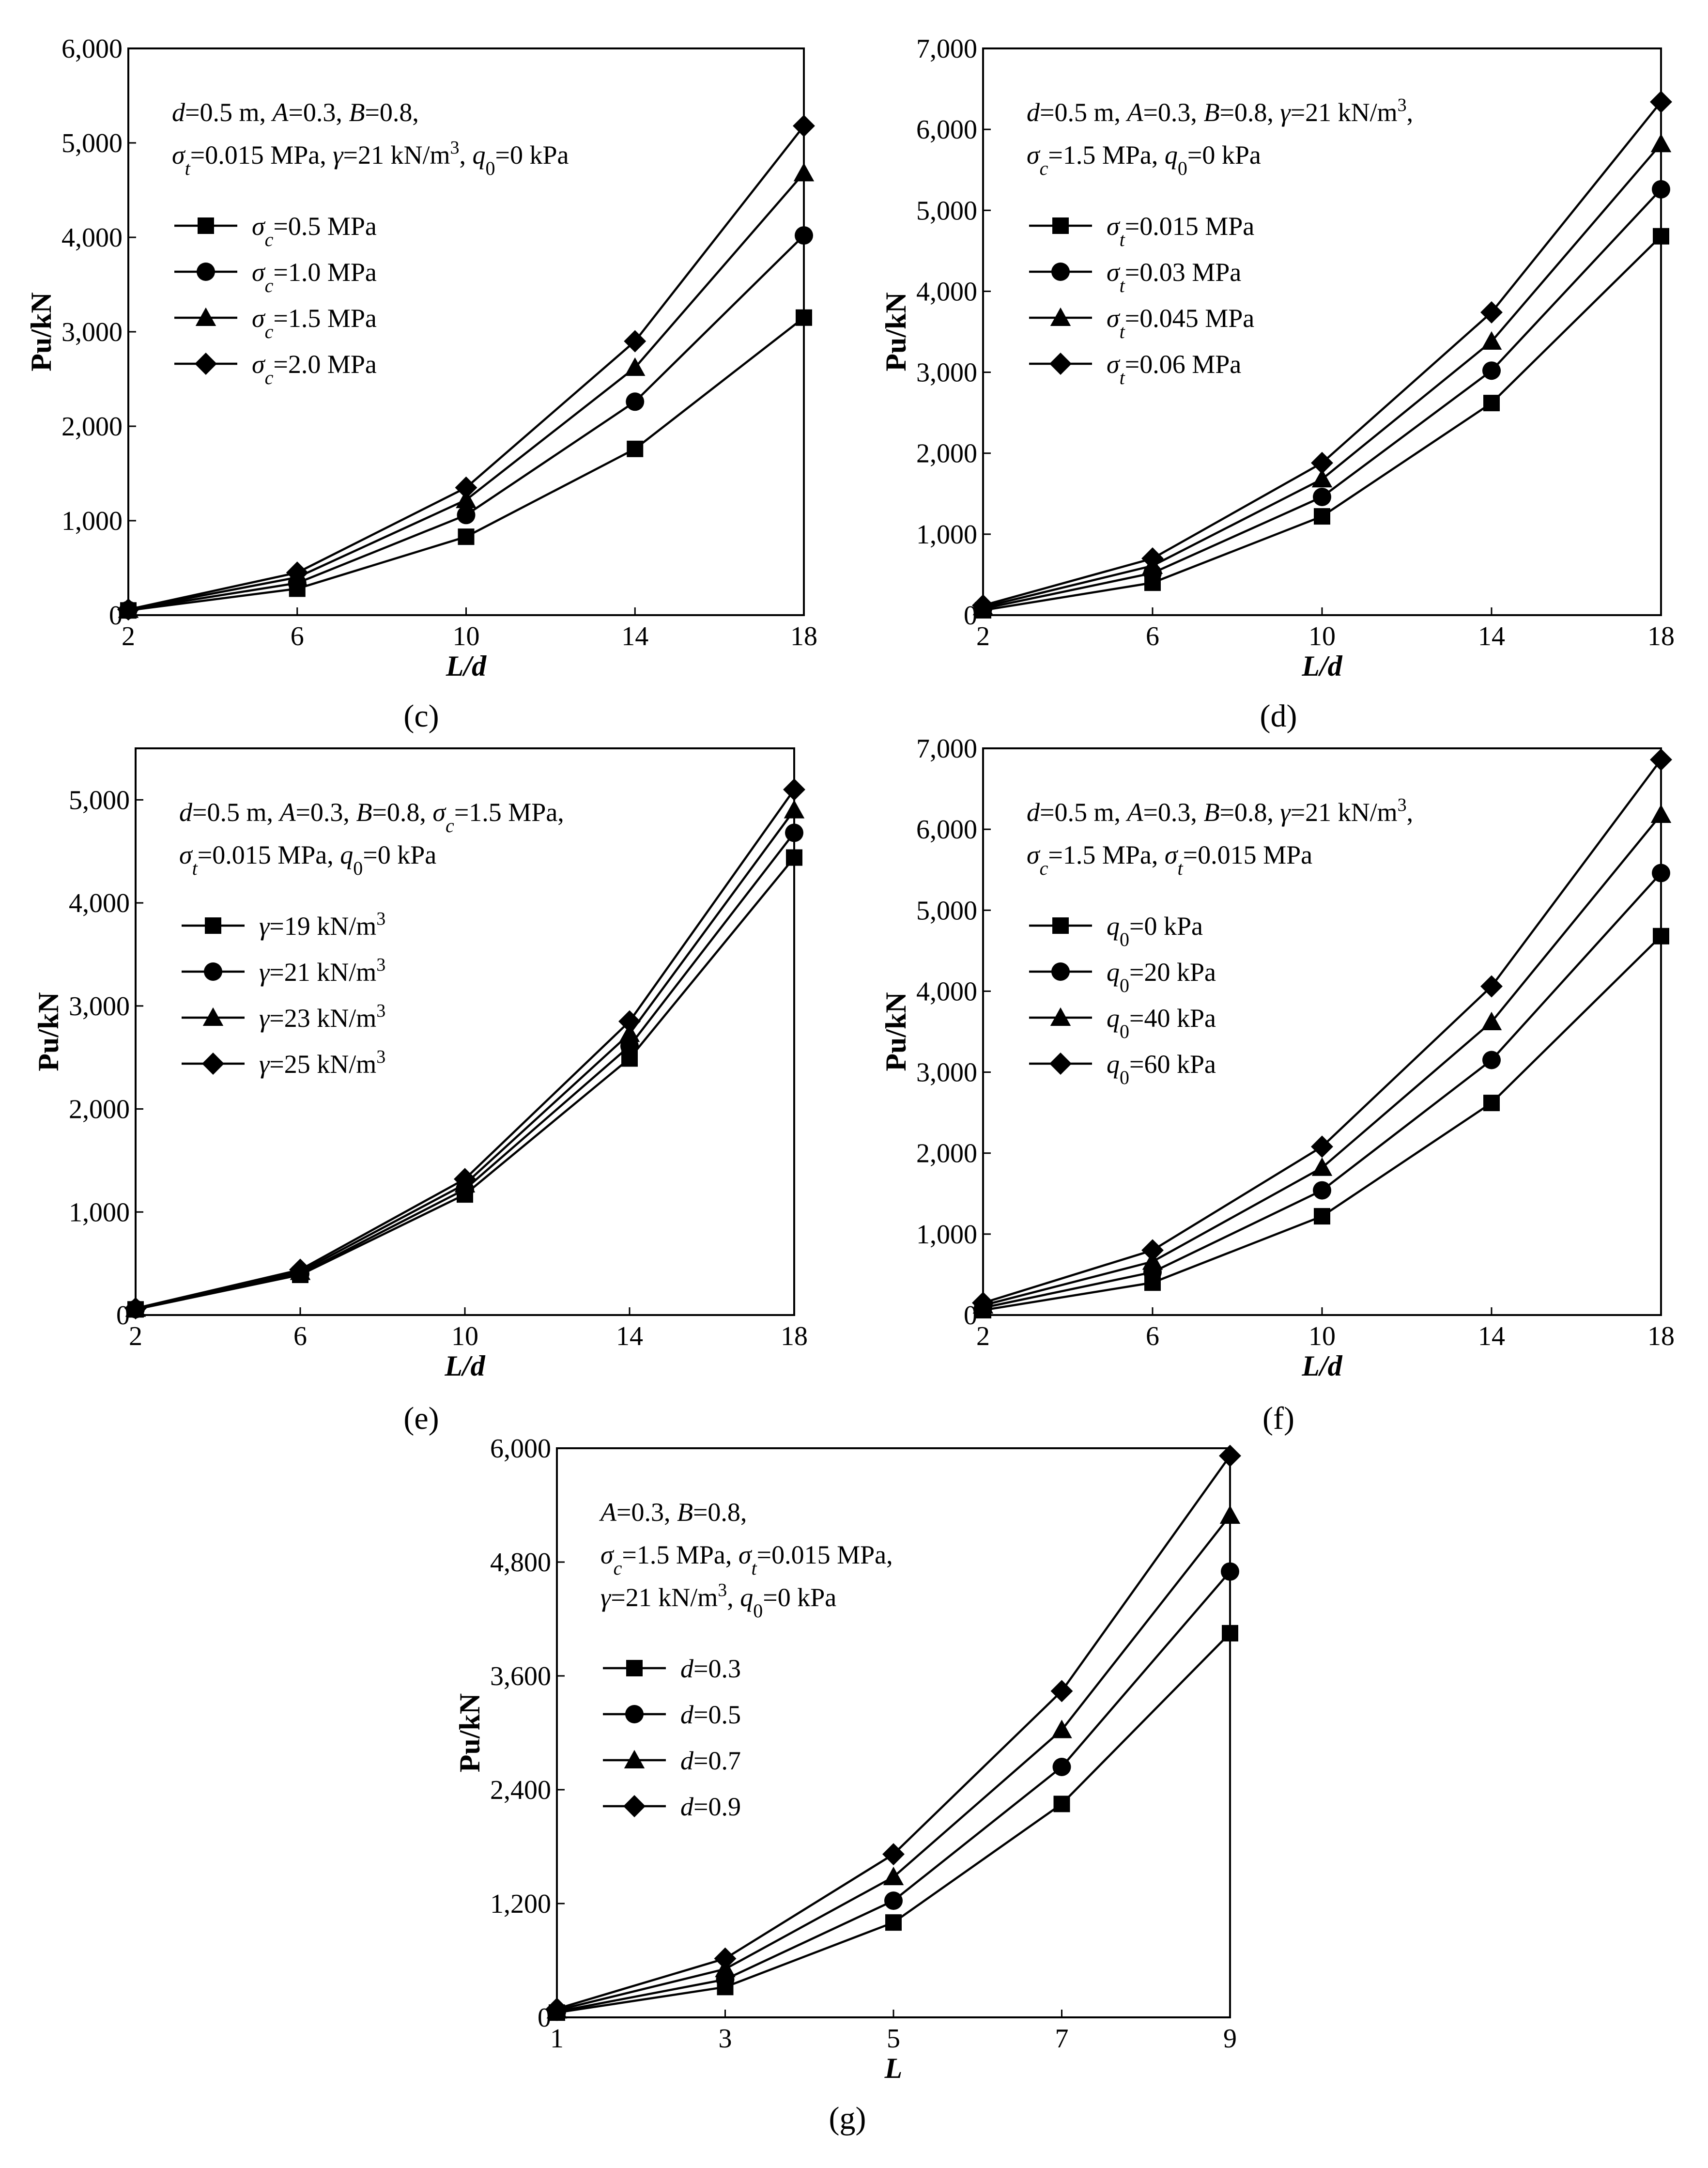  I want to click on parameter-annotation: d=0.5 m, A=0.3, B=0.8,, so click(295, 113).